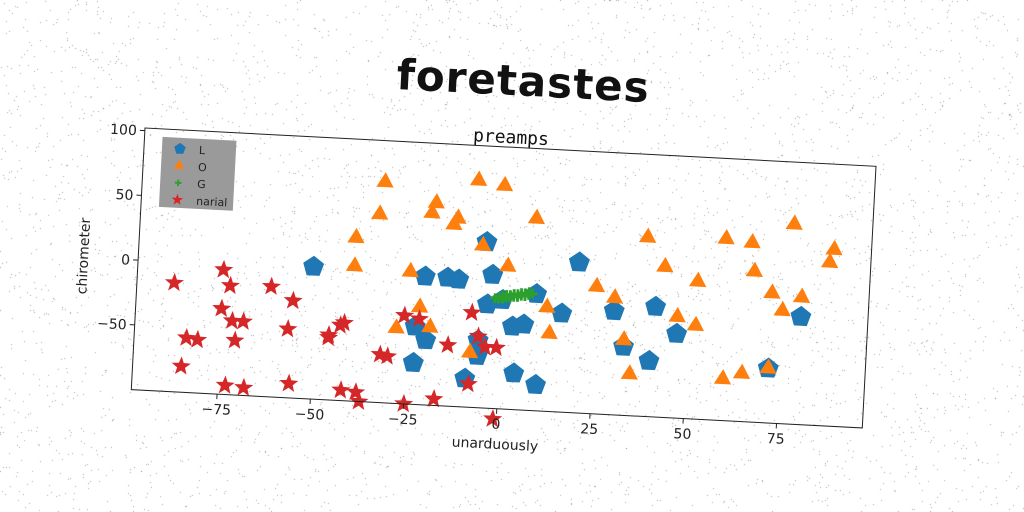 This screenshot has height=512, width=1024. What do you see at coordinates (403, 420) in the screenshot?
I see `x-tick-label: −25` at bounding box center [403, 420].